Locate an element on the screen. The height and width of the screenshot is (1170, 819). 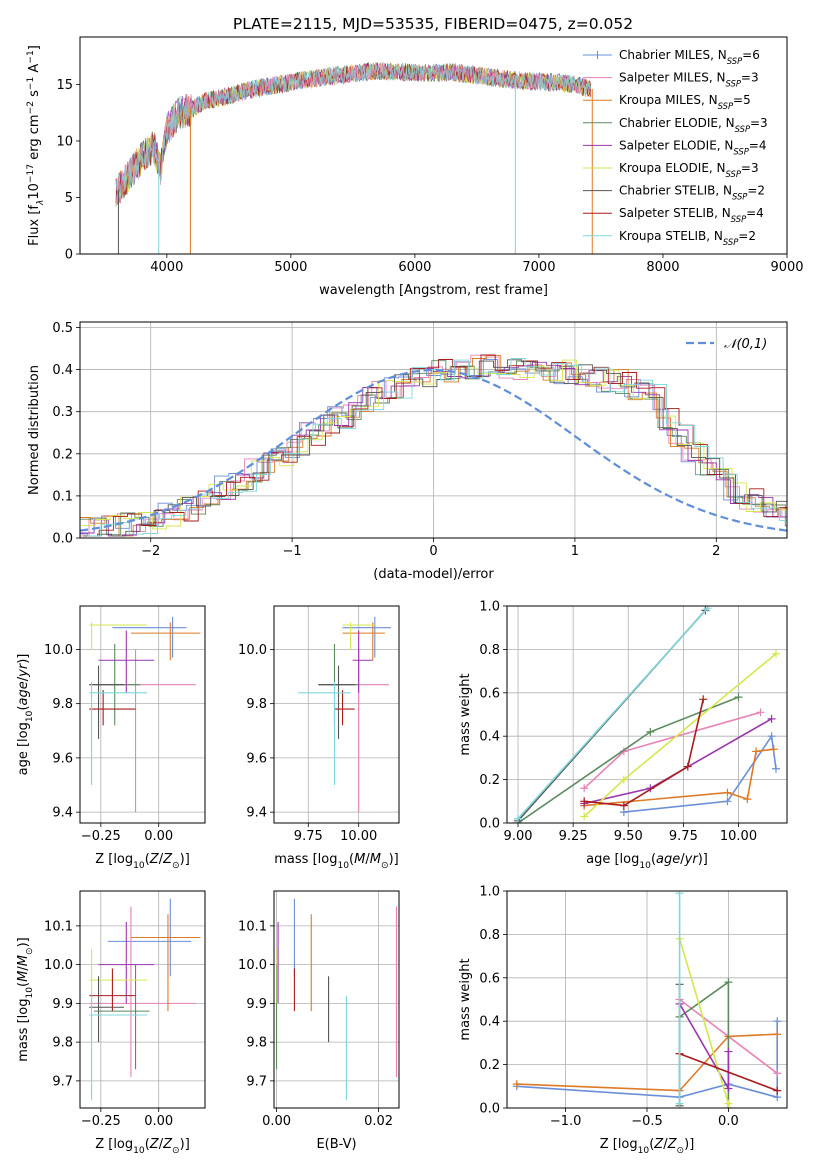
normal-curve is located at coordinates (433, 450).